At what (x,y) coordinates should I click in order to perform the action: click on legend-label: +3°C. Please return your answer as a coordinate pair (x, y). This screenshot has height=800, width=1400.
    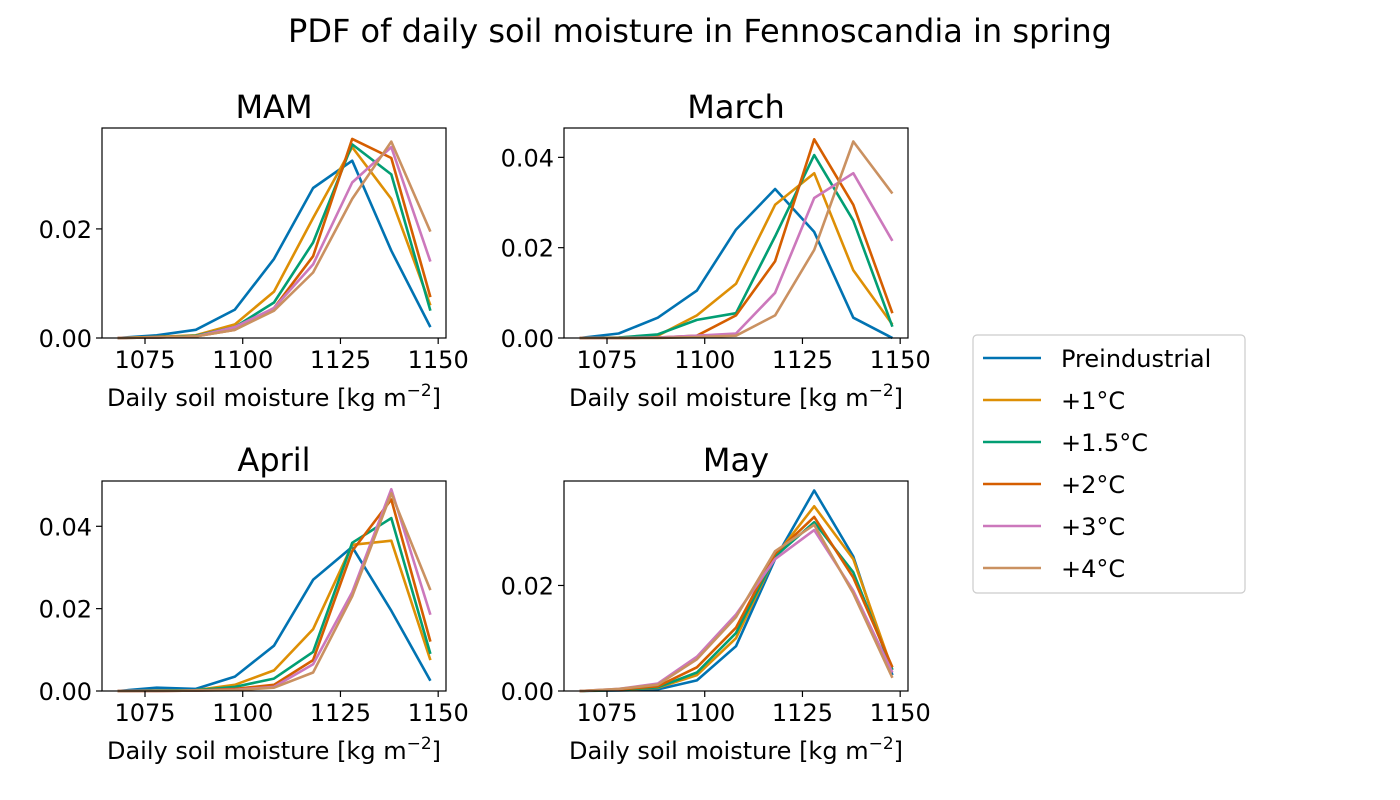
    Looking at the image, I should click on (1093, 527).